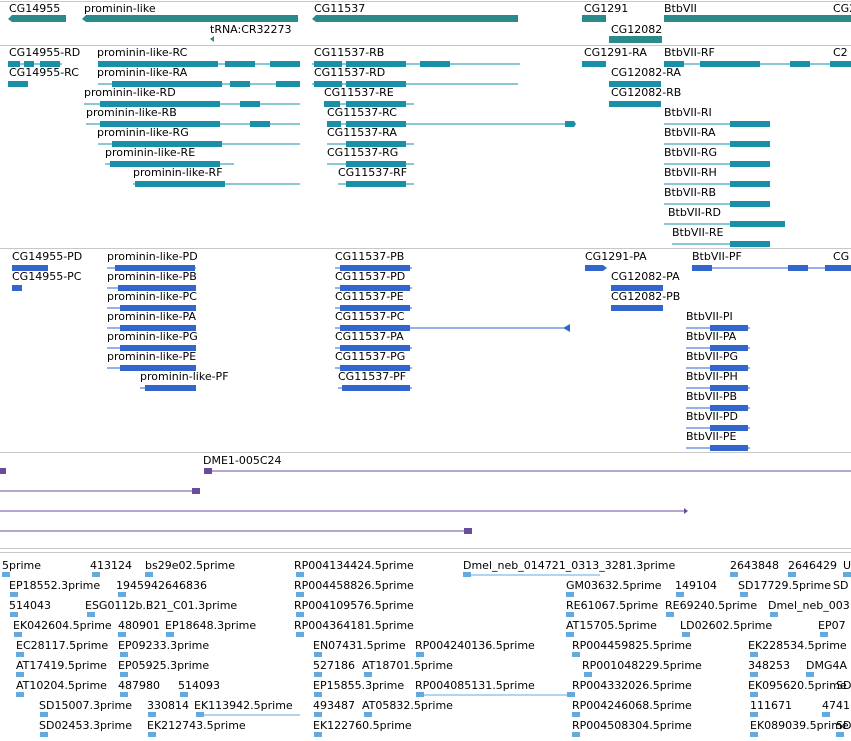 The width and height of the screenshot is (851, 741). I want to click on transcript-label: prominin-like-RG, so click(143, 132).